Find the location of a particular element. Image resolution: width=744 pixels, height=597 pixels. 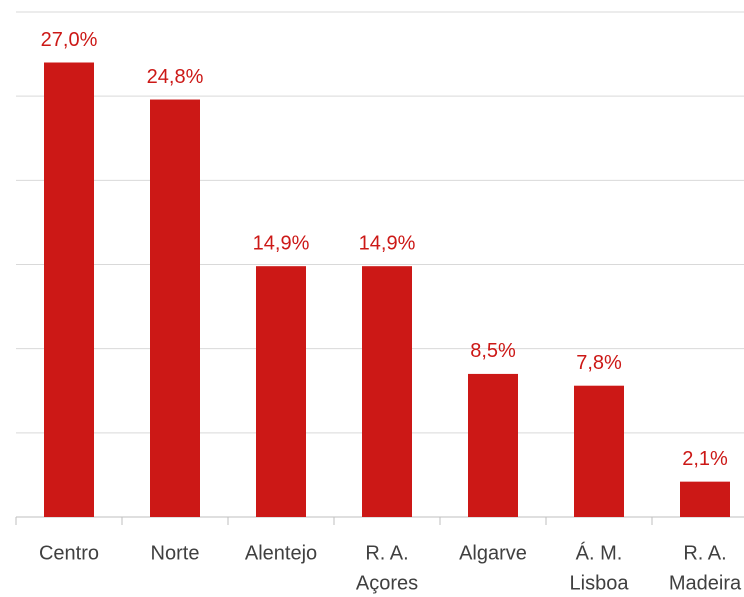

data-label: 7,8% is located at coordinates (599, 363).